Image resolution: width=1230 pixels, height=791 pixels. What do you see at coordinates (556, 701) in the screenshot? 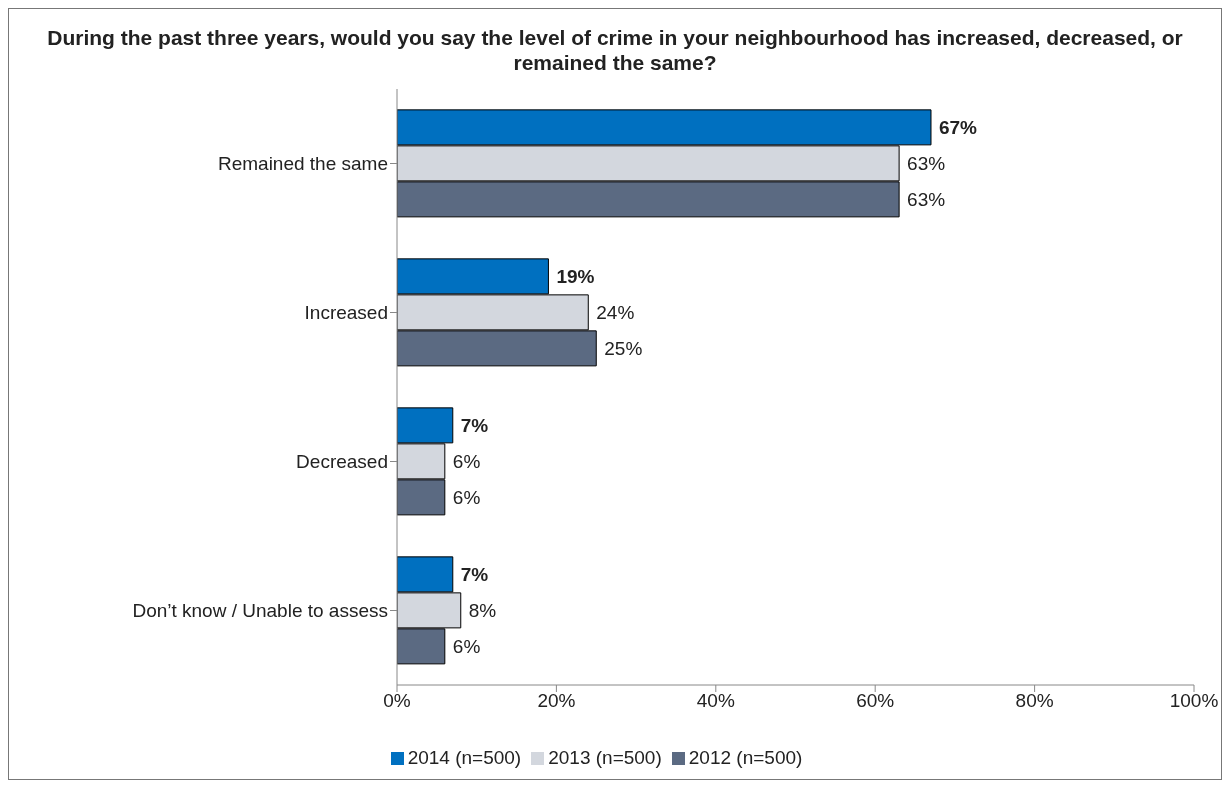
I see `x-tick-label: 20%` at bounding box center [556, 701].